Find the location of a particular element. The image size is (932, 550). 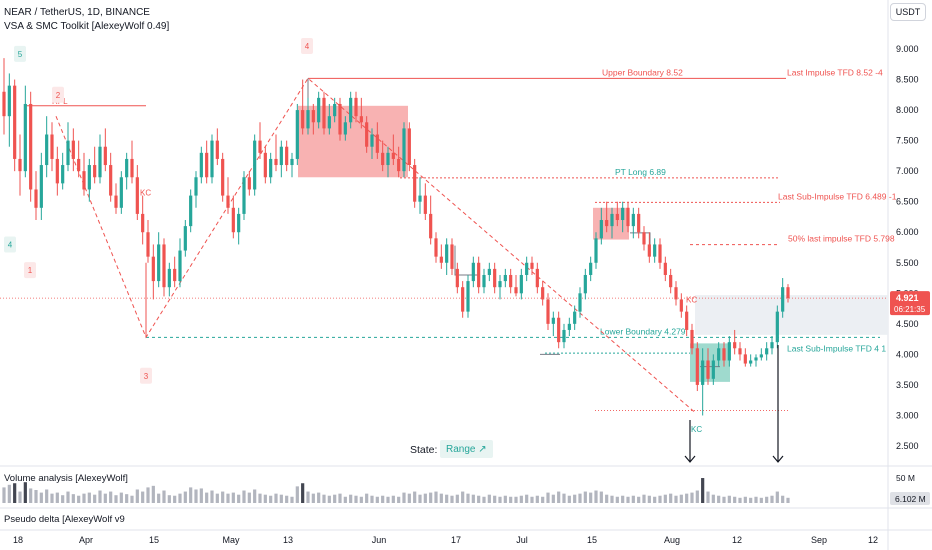

wave-label: 2 is located at coordinates (58, 95).